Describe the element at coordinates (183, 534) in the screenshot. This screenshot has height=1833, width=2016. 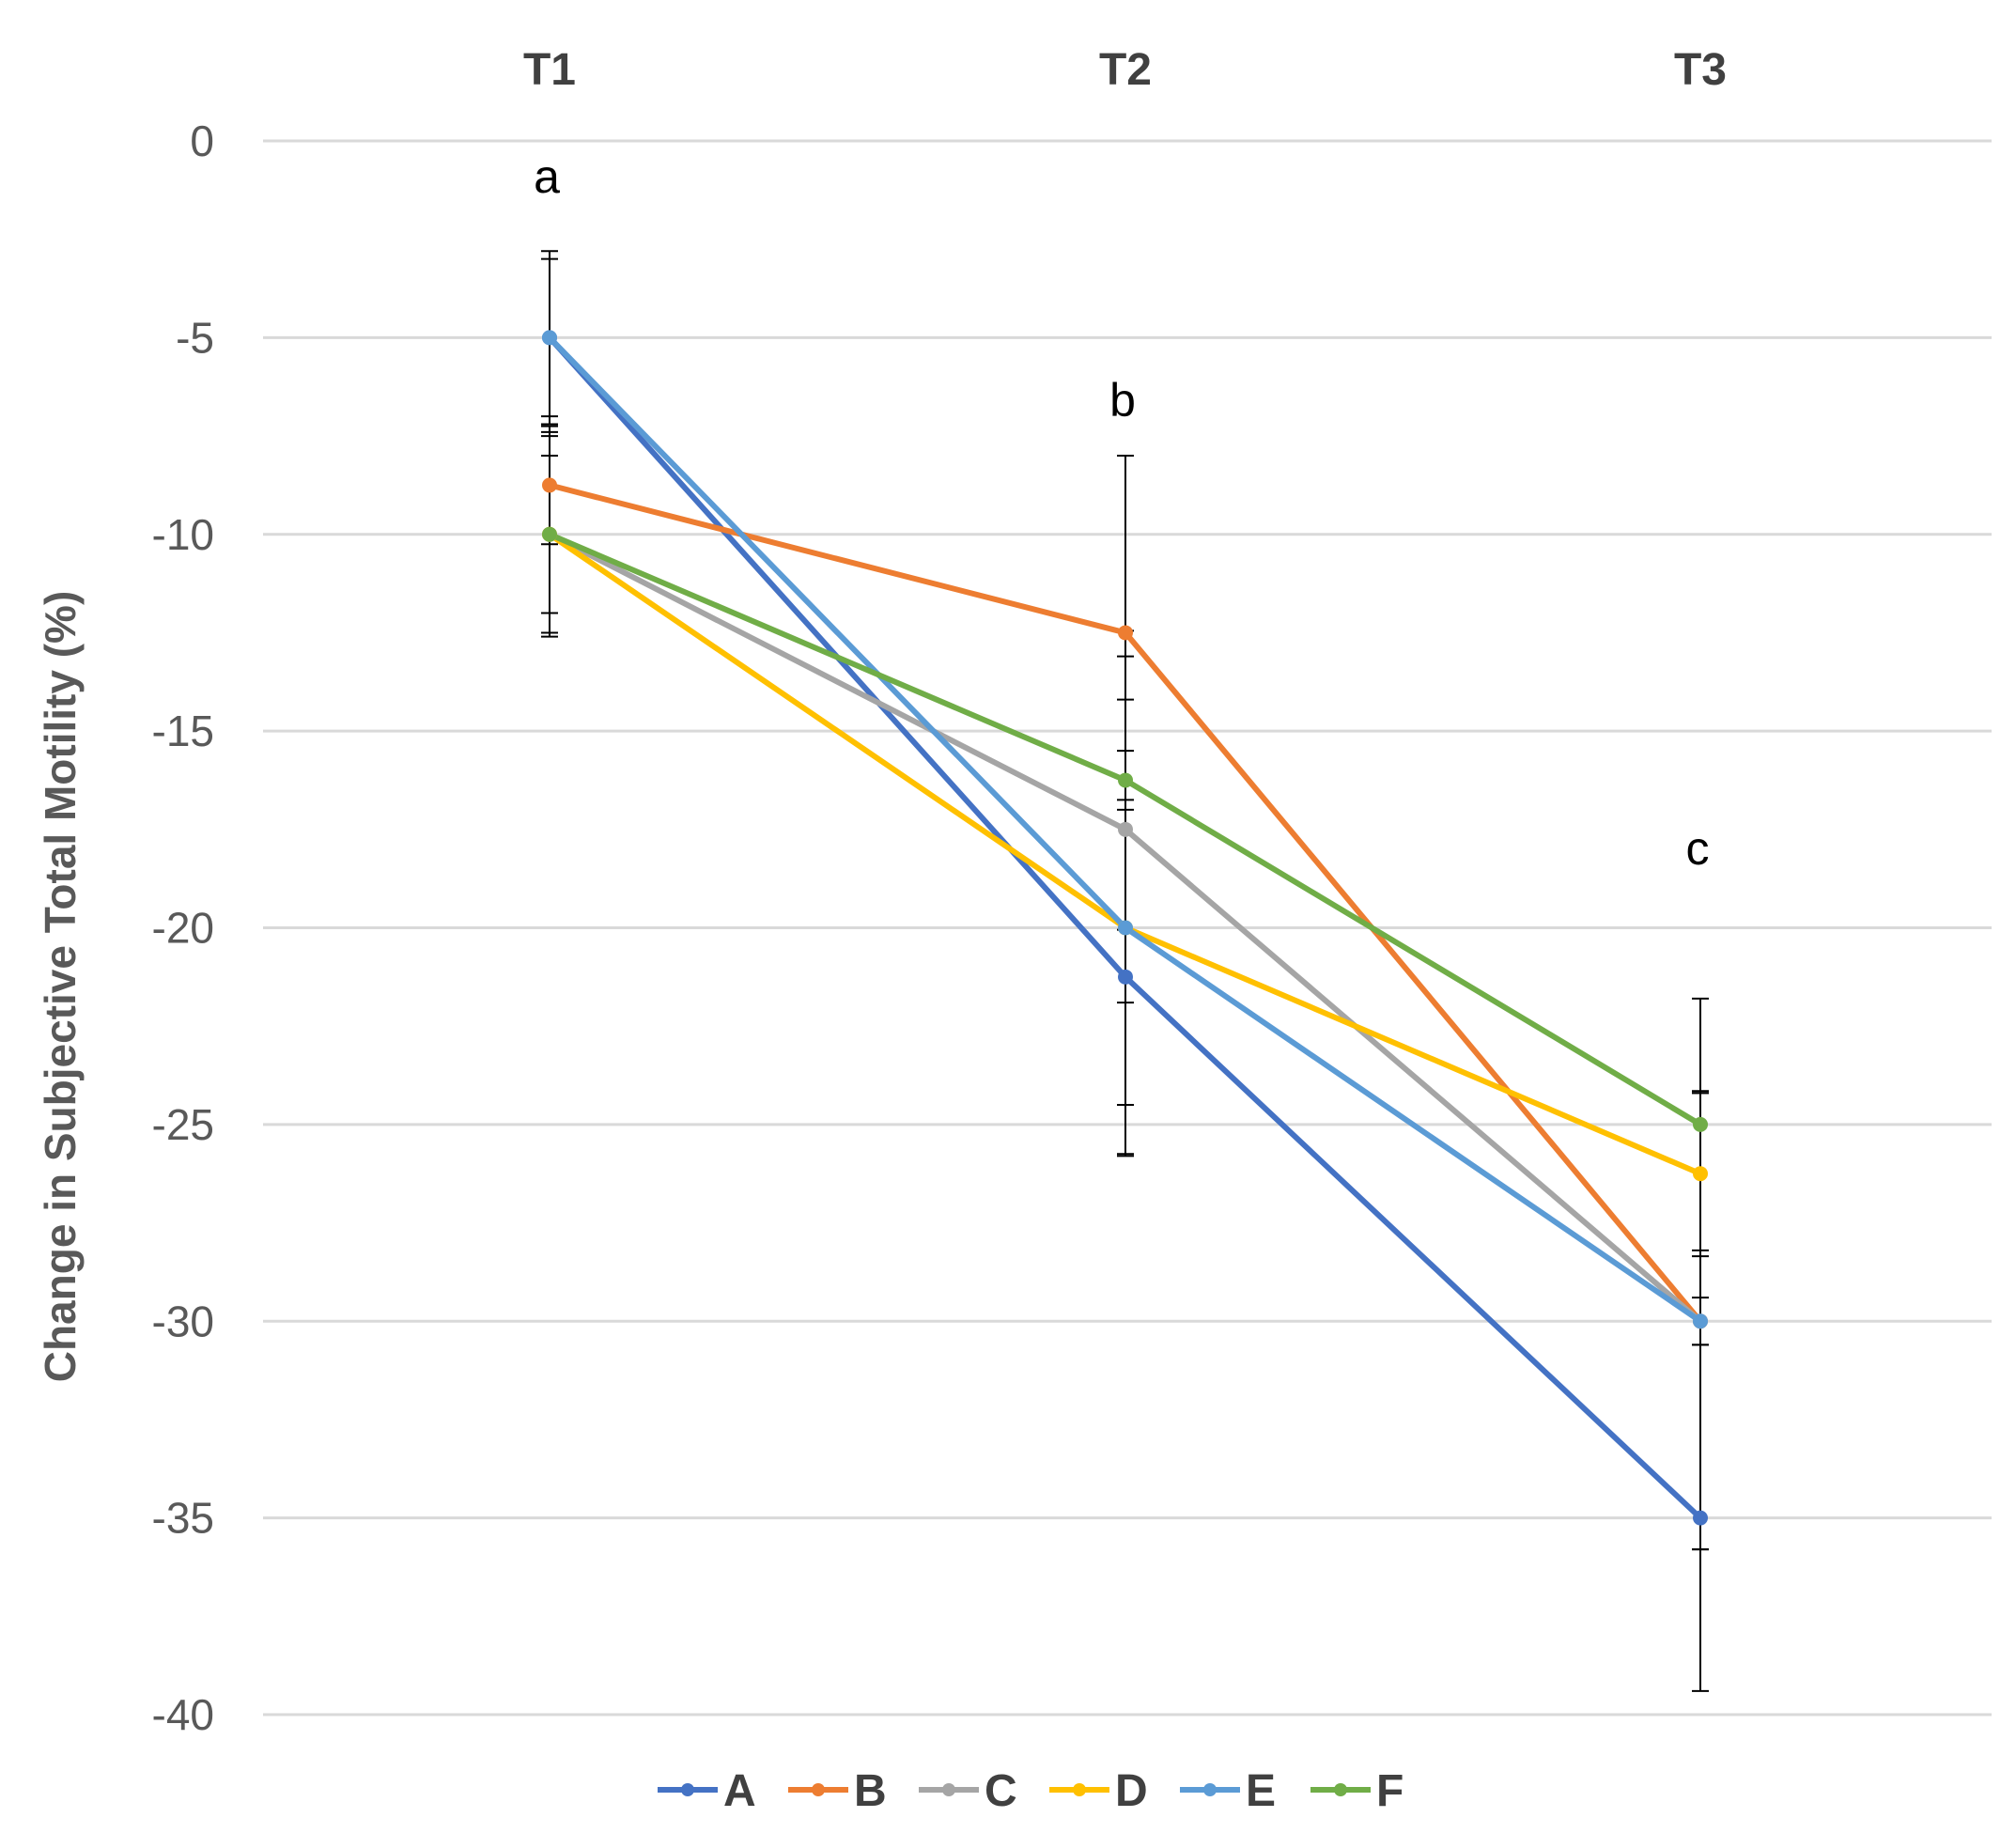
I see `y-tick-label: -10` at that location.